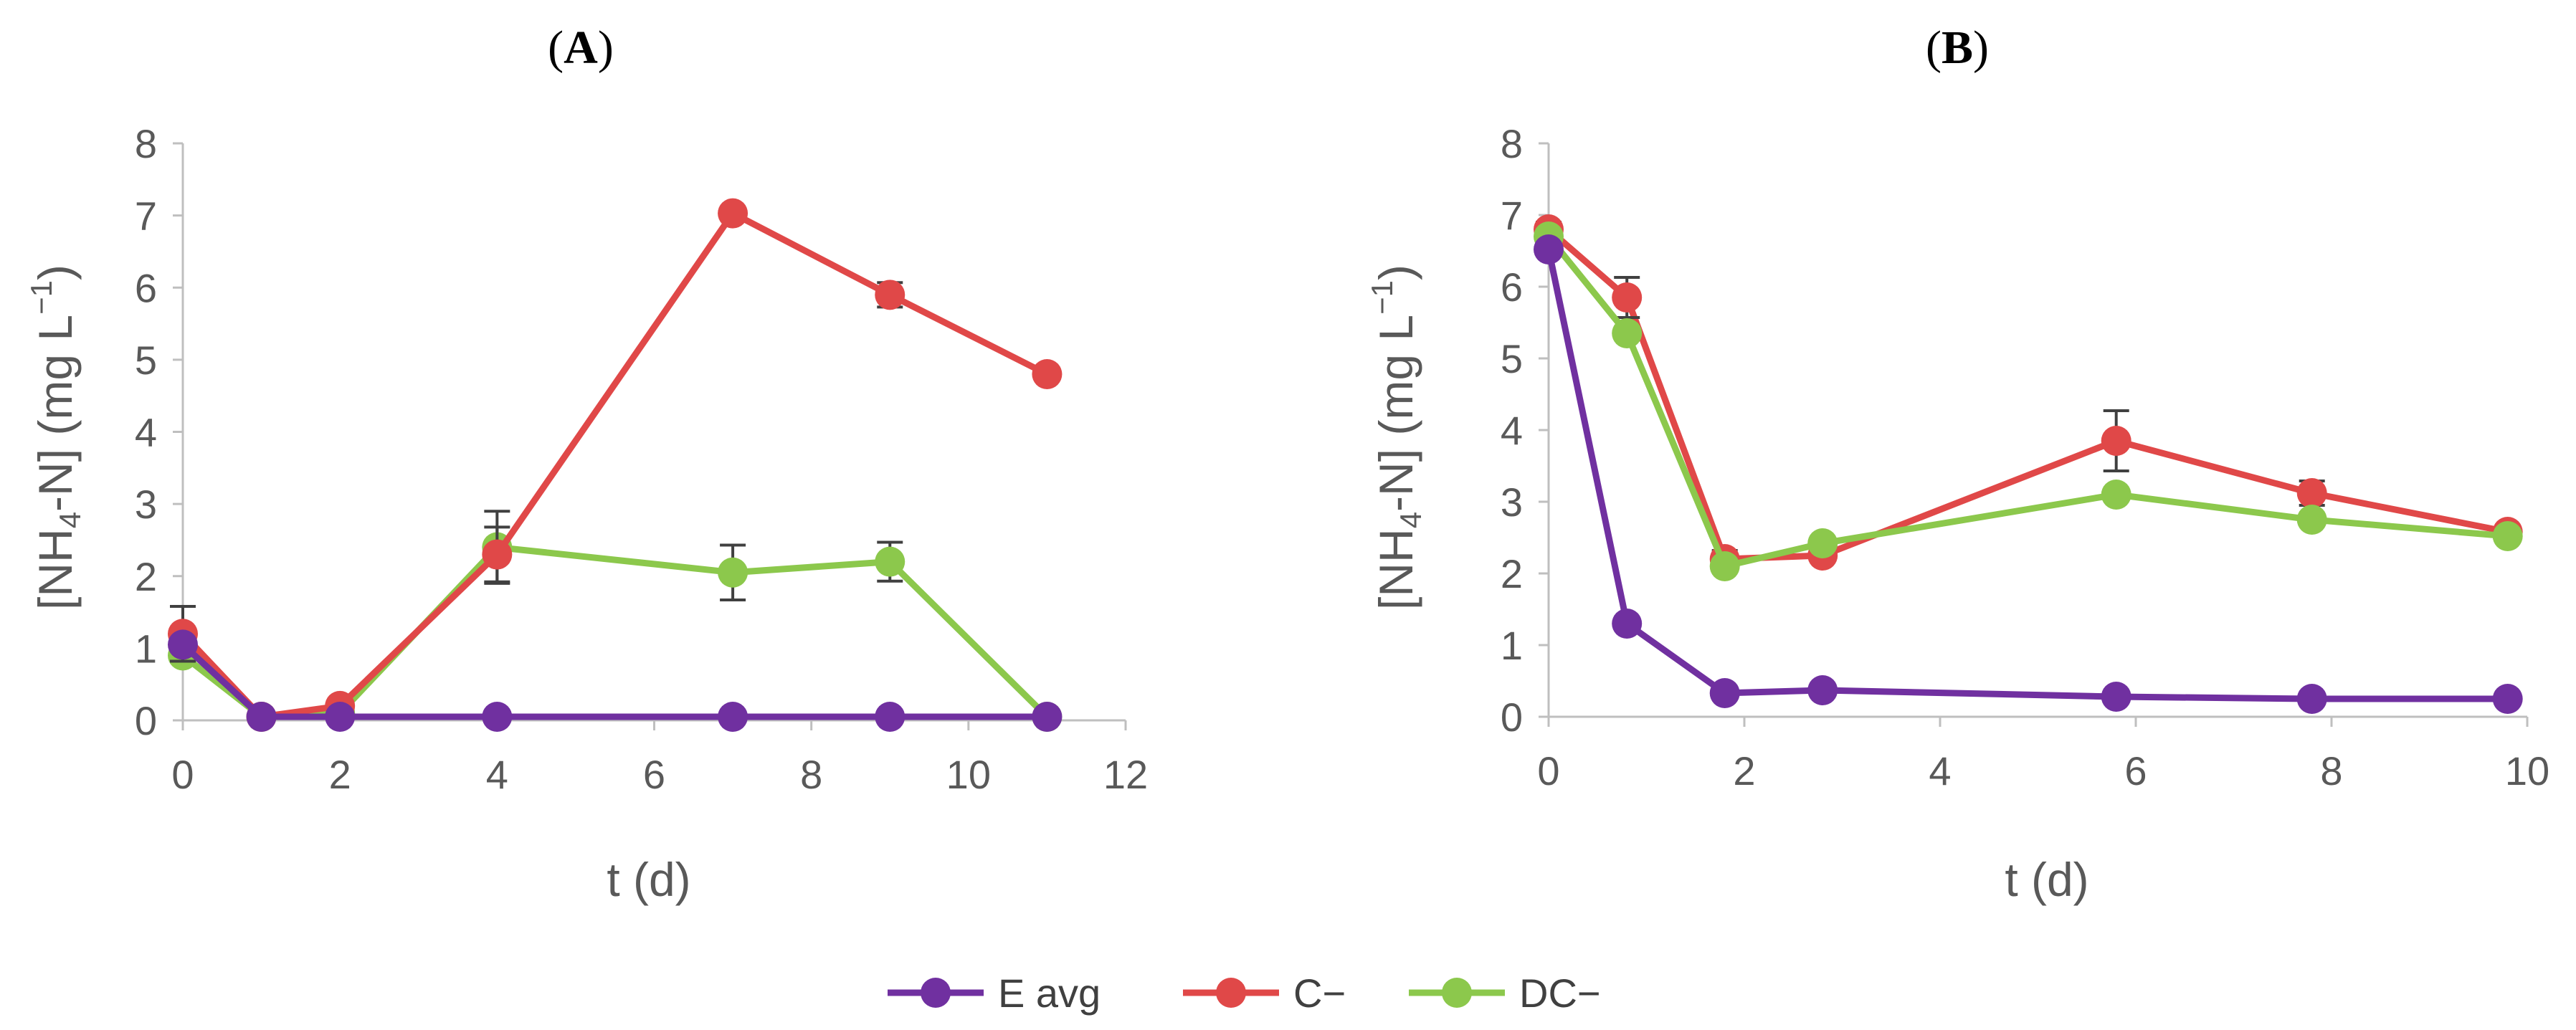 This screenshot has width=2576, height=1030. Describe the element at coordinates (146, 432) in the screenshot. I see `panel-a-y-tick-label: 4` at that location.